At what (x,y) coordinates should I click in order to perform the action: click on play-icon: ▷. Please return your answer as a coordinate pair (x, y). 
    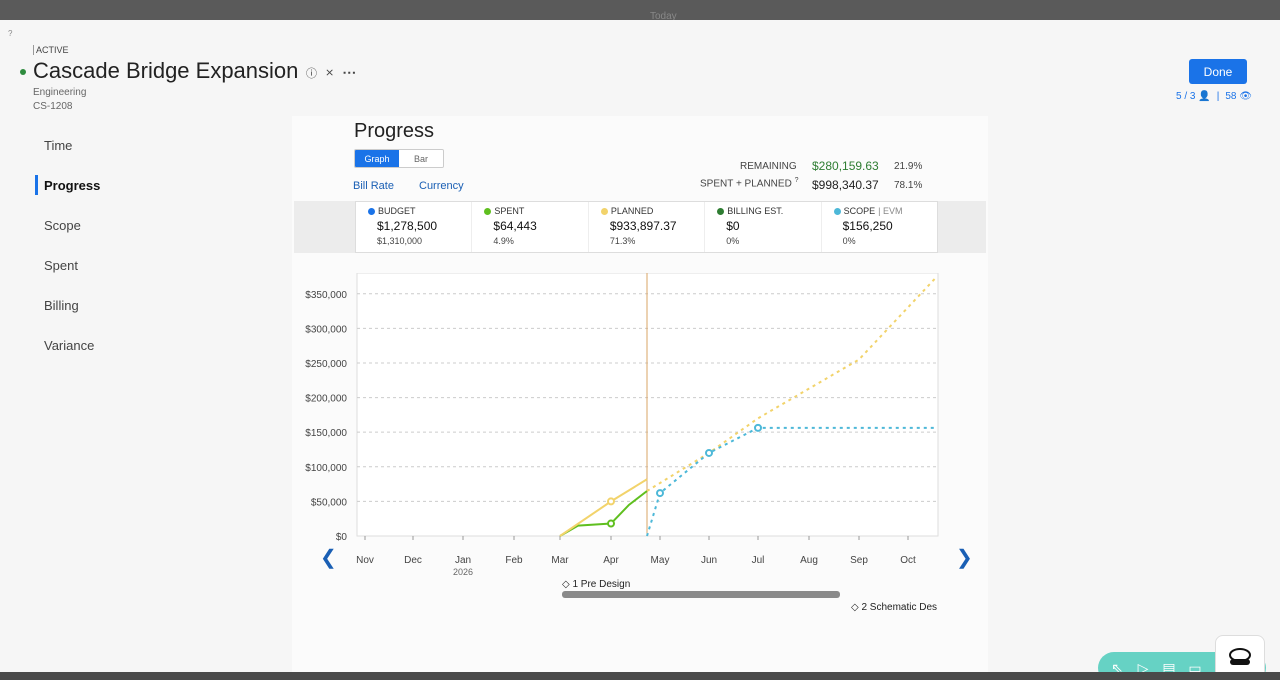
    Looking at the image, I should click on (1143, 667).